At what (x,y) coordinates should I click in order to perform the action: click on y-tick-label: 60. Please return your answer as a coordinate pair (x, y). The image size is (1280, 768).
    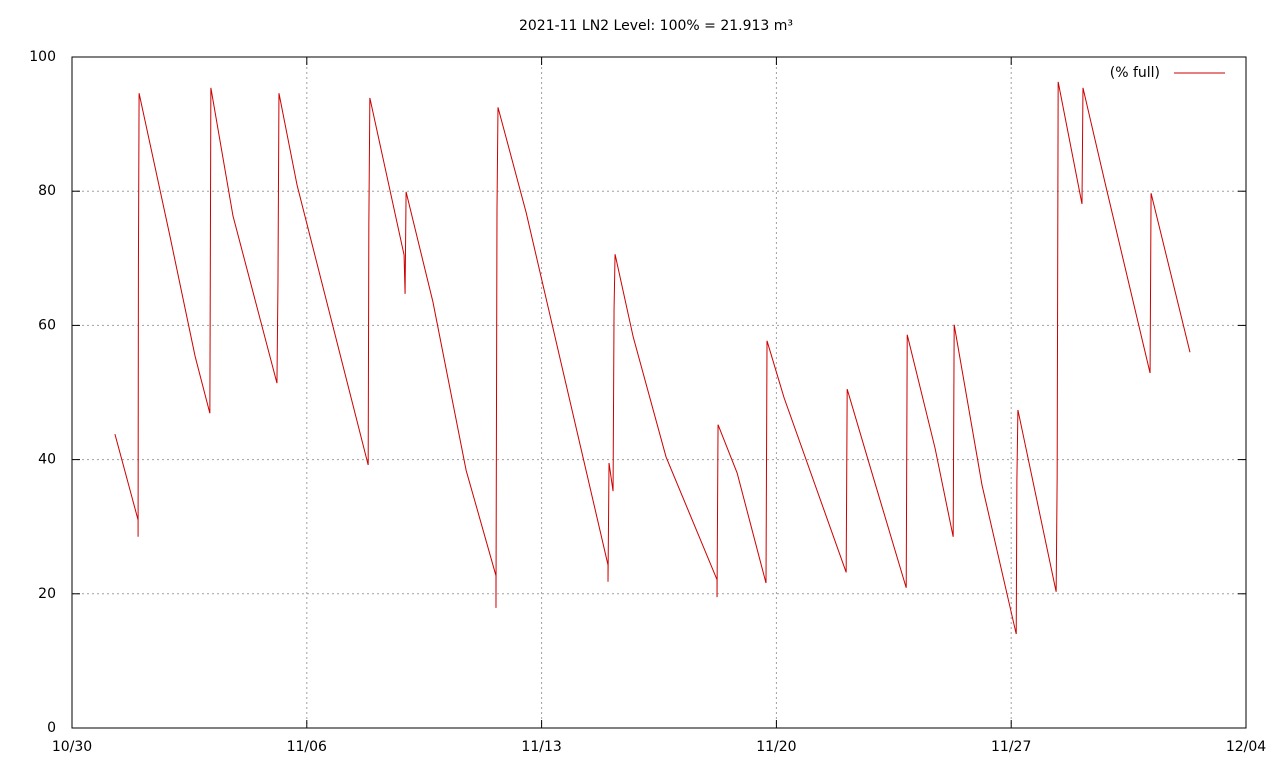
    Looking at the image, I should click on (47, 325).